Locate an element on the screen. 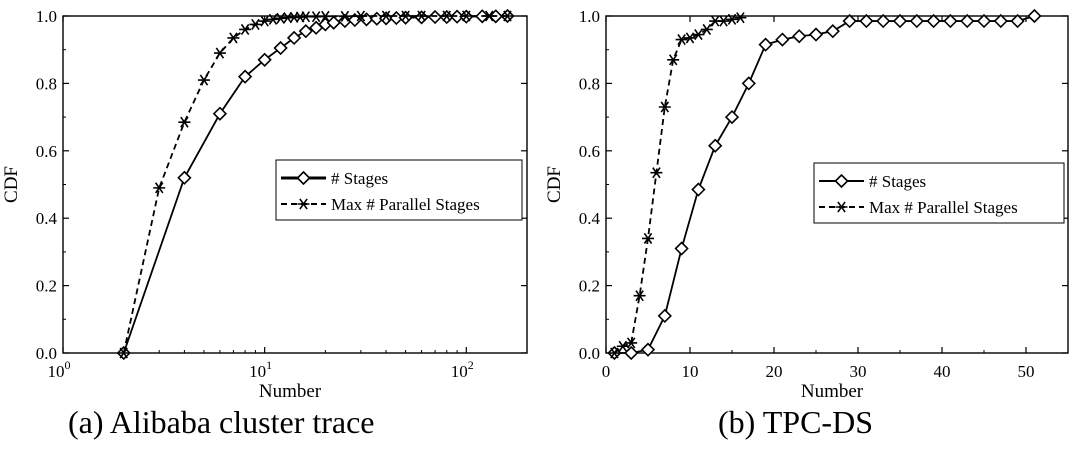  x-tick-label: 10² is located at coordinates (462, 369).